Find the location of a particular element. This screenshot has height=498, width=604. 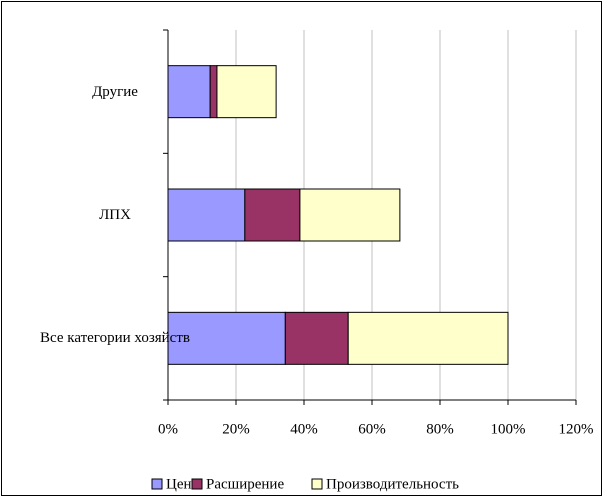

y-tick-label: Все категории хозяйств is located at coordinates (115, 338).